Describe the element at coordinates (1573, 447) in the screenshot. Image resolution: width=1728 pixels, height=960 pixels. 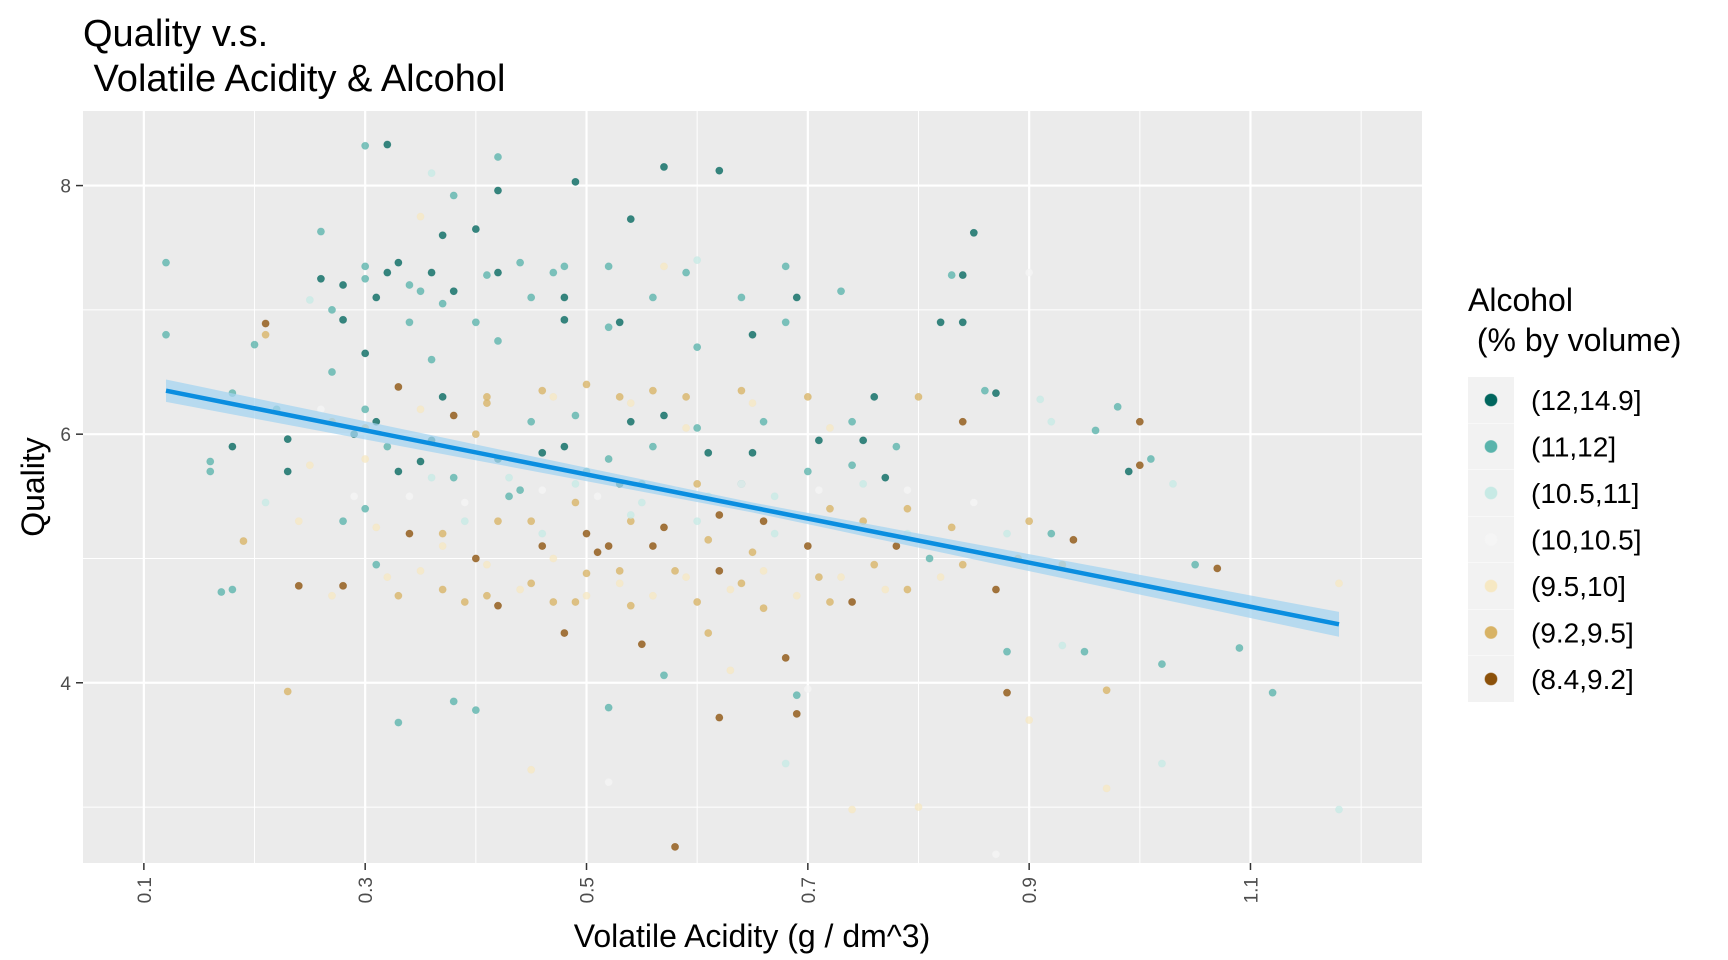
I see `legend-label: (11,12]` at that location.